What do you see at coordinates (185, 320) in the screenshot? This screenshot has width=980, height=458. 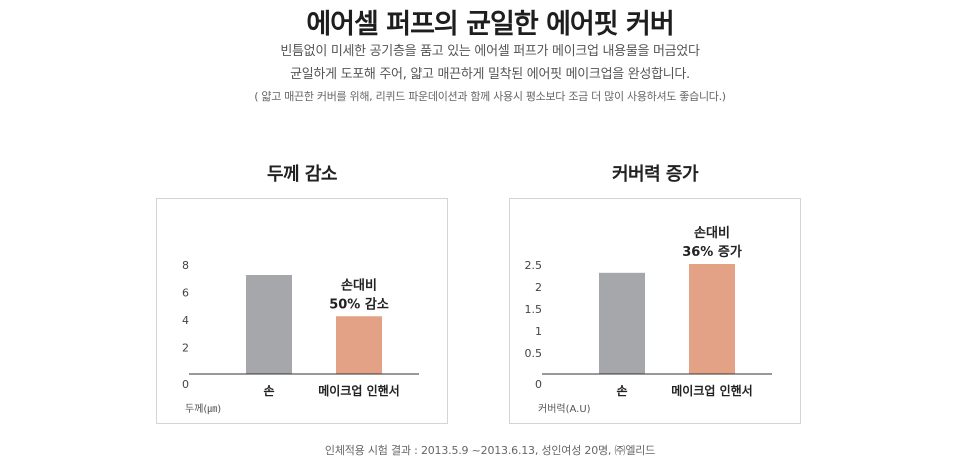 I see `y-tick-label: 4` at bounding box center [185, 320].